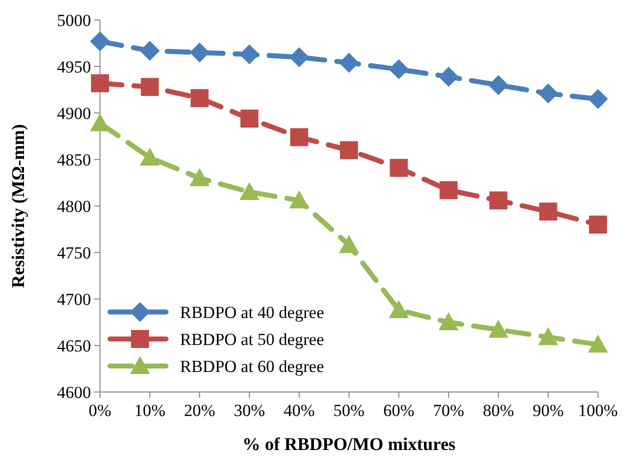 The height and width of the screenshot is (462, 634). Describe the element at coordinates (349, 410) in the screenshot. I see `x-tick-label: 50%` at that location.